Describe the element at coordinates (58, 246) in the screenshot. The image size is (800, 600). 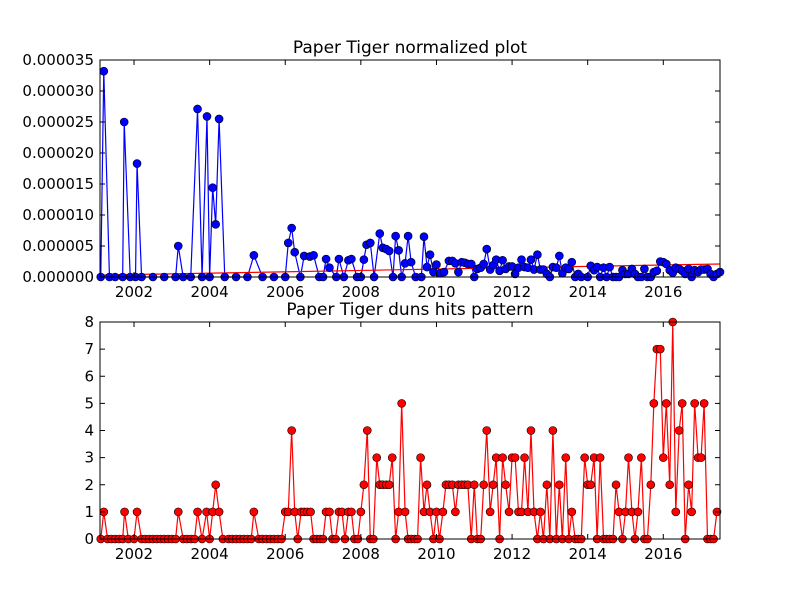
I see `top-chart-y-tick-label: 0.000005` at that location.